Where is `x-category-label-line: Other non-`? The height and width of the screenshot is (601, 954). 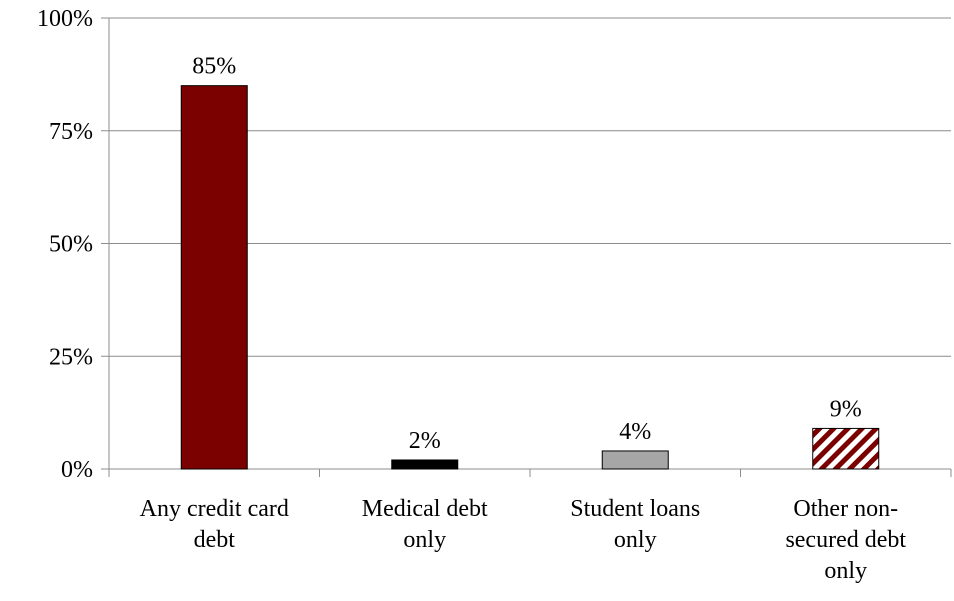 x-category-label-line: Other non- is located at coordinates (845, 509).